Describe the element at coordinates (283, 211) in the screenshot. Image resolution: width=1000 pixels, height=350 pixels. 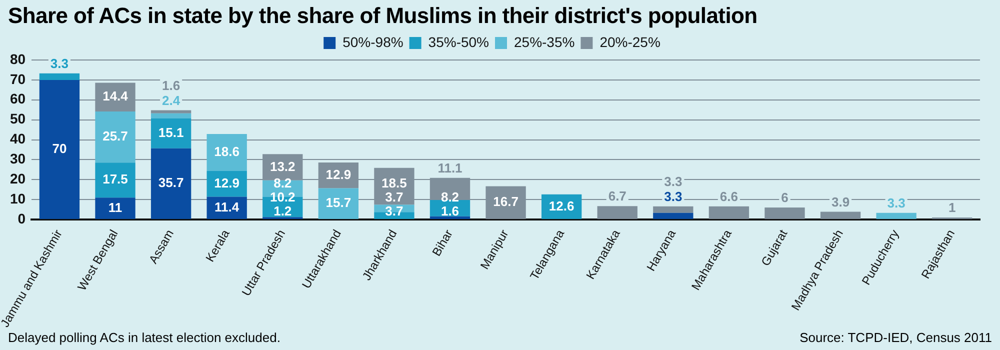
I see `data-label: 1.2` at that location.